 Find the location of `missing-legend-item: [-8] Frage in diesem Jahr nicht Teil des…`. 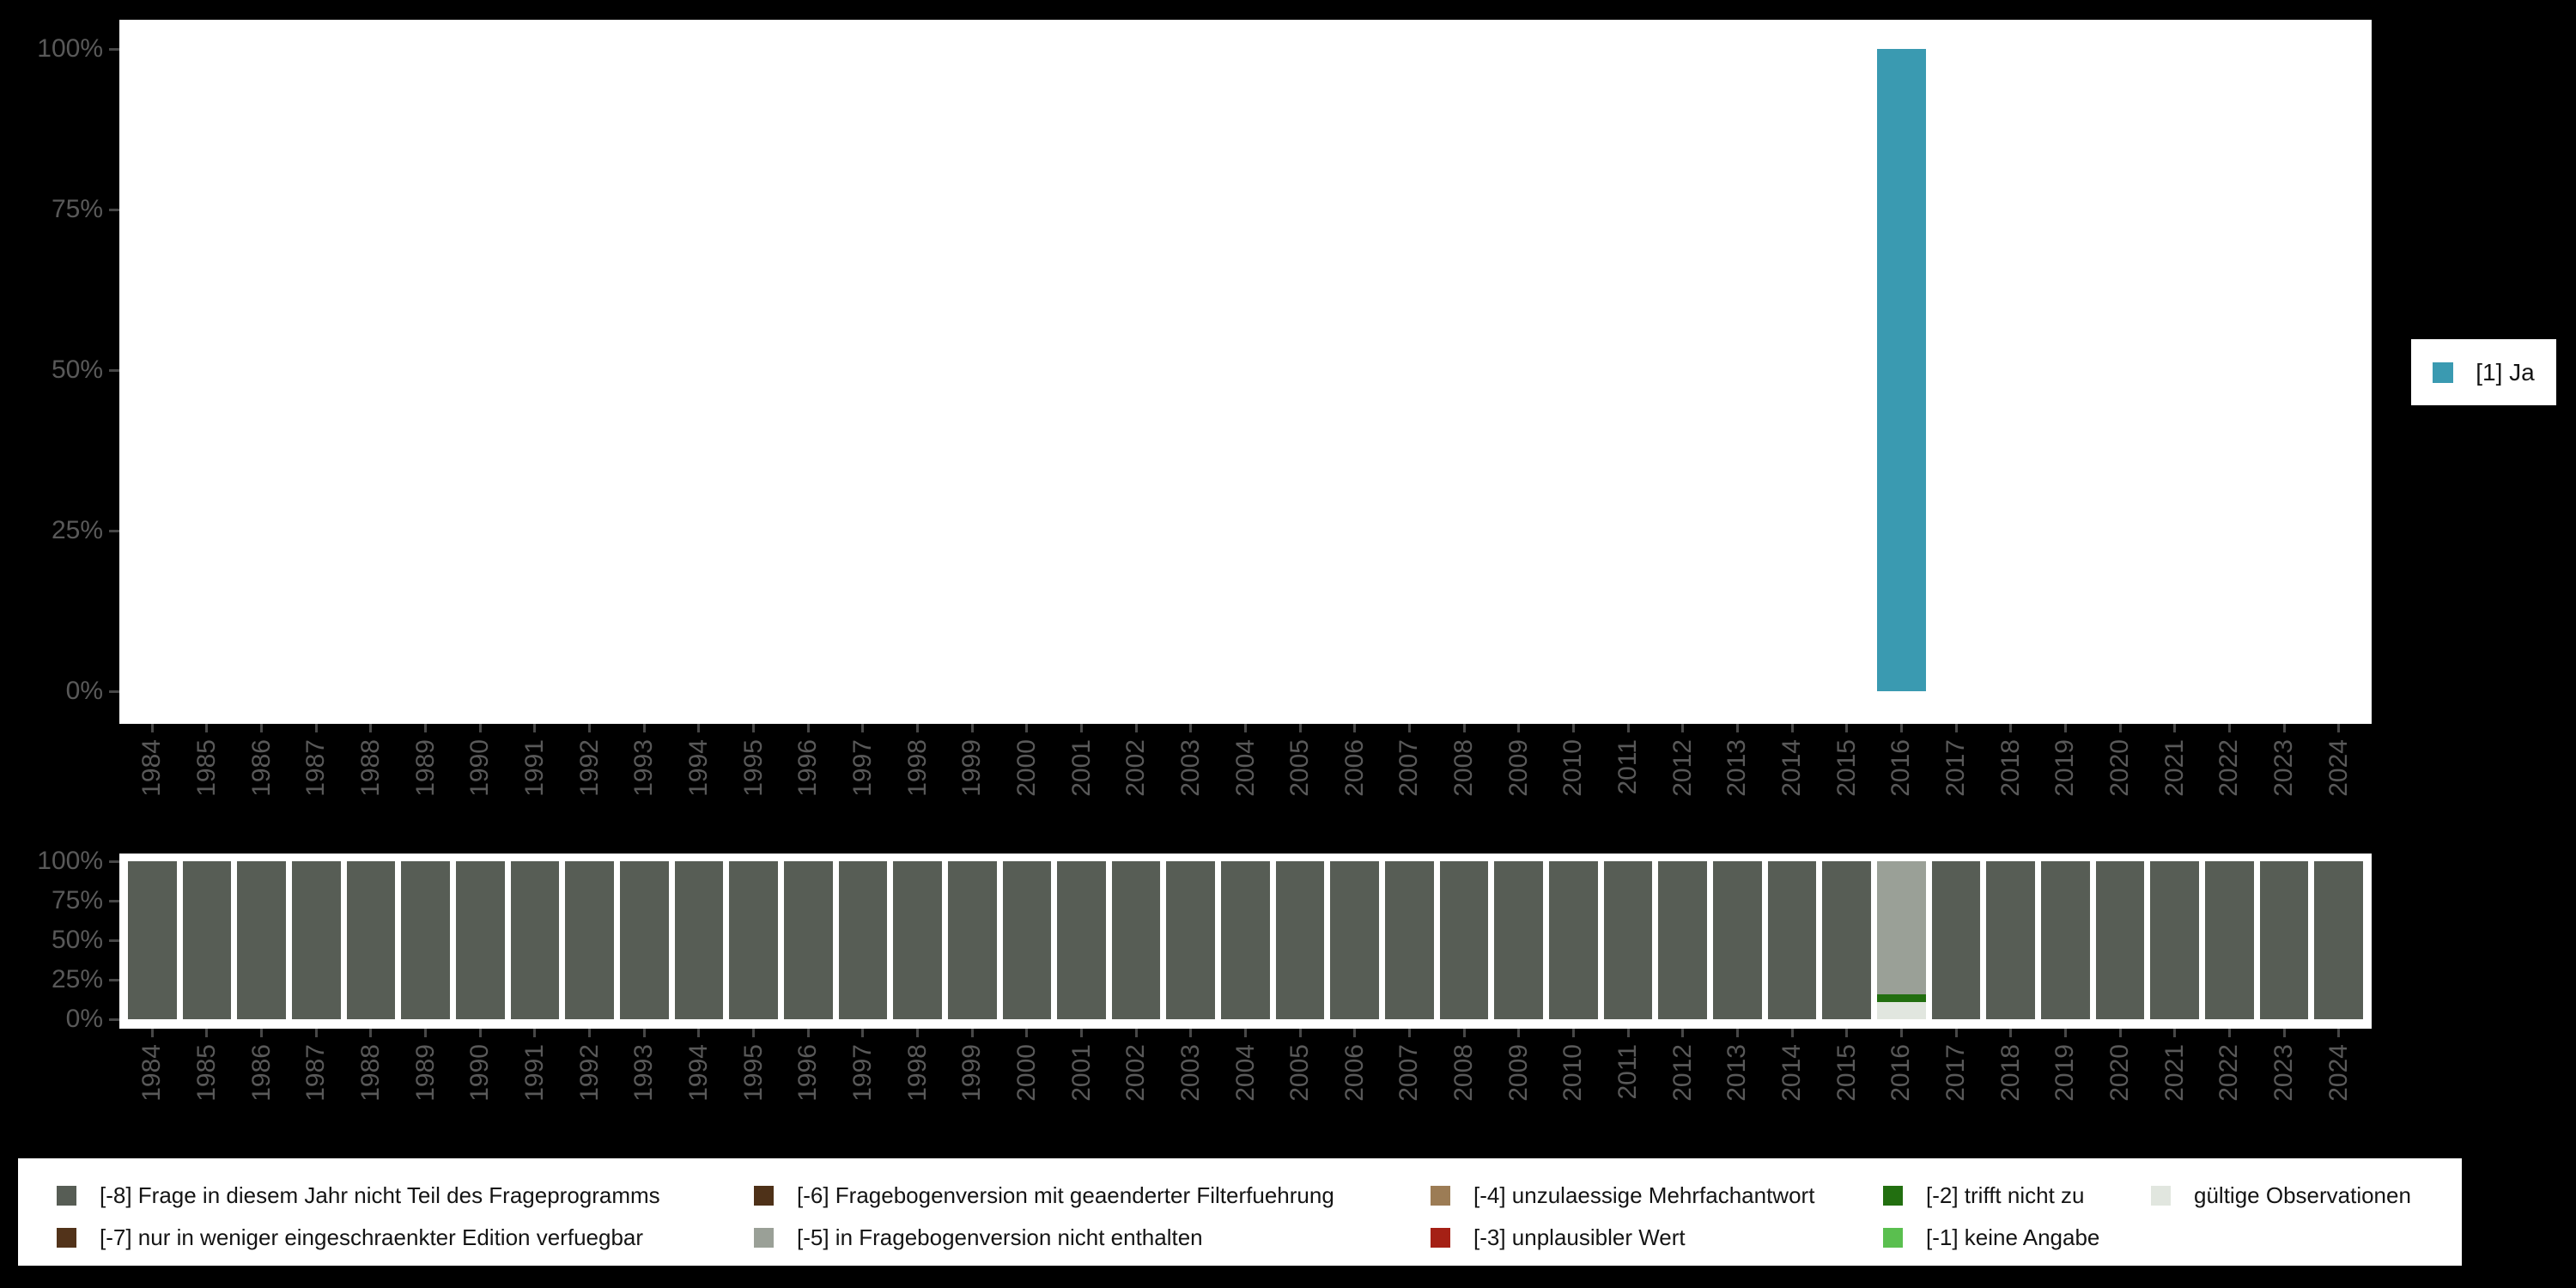

missing-legend-item: [-8] Frage in diesem Jahr nicht Teil des… is located at coordinates (358, 1195).